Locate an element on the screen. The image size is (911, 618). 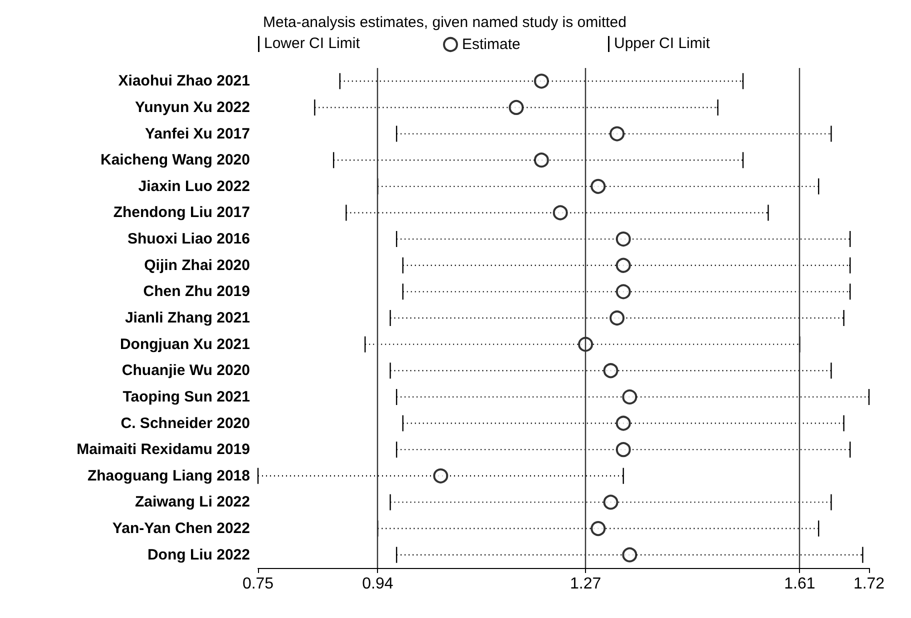
text: Upper CI Limit is located at coordinates (662, 43).